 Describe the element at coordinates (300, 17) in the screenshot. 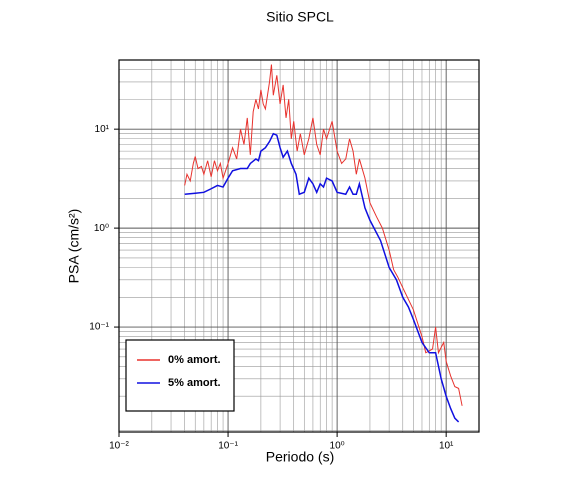

I see `chart-title: Sitio SPCL` at that location.